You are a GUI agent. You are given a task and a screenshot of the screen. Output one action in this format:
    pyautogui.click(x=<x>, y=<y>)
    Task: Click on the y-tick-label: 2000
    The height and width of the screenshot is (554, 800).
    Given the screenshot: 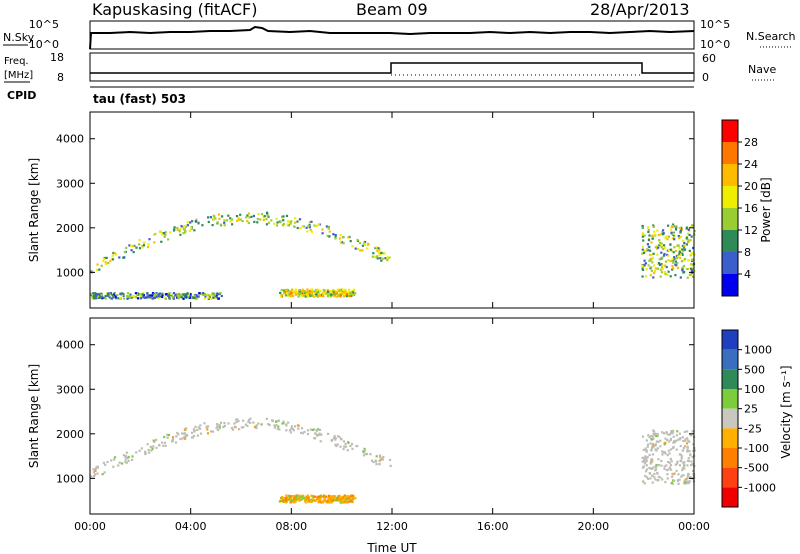 What is the action you would take?
    pyautogui.click(x=70, y=228)
    